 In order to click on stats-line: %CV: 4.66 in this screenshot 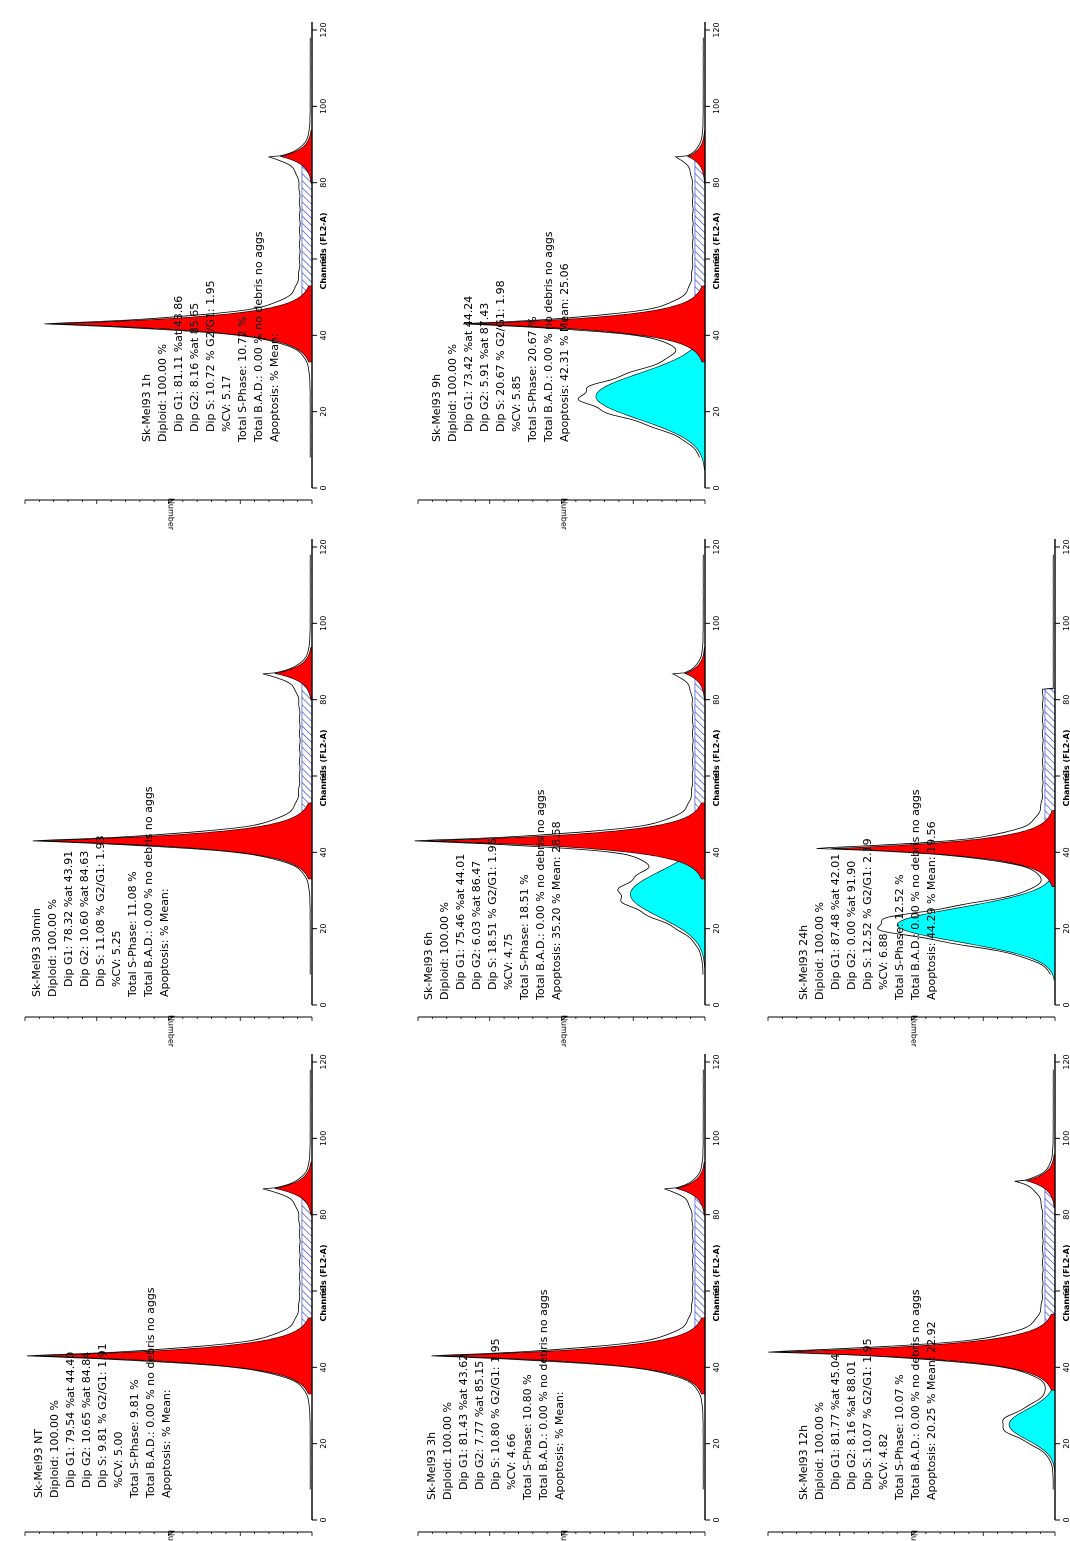, I will do `click(511, 1462)`.